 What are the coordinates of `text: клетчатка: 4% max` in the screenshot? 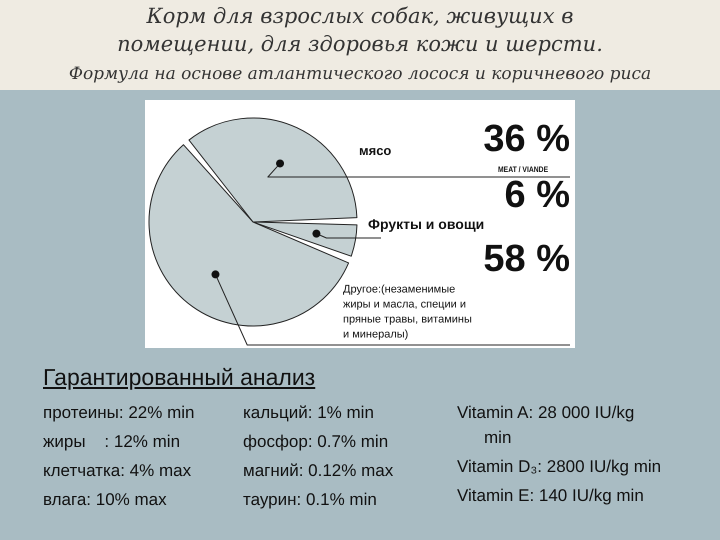 It's located at (117, 471).